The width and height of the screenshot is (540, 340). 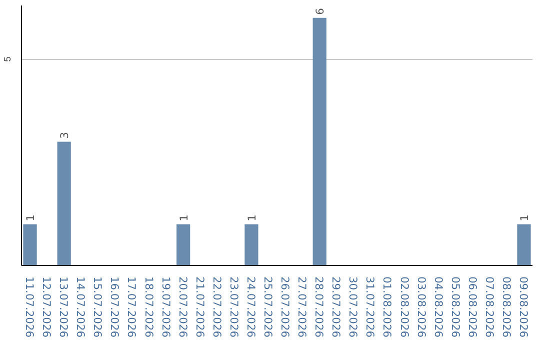 What do you see at coordinates (199, 307) in the screenshot?
I see `x-tick-label: 21.07.2026` at bounding box center [199, 307].